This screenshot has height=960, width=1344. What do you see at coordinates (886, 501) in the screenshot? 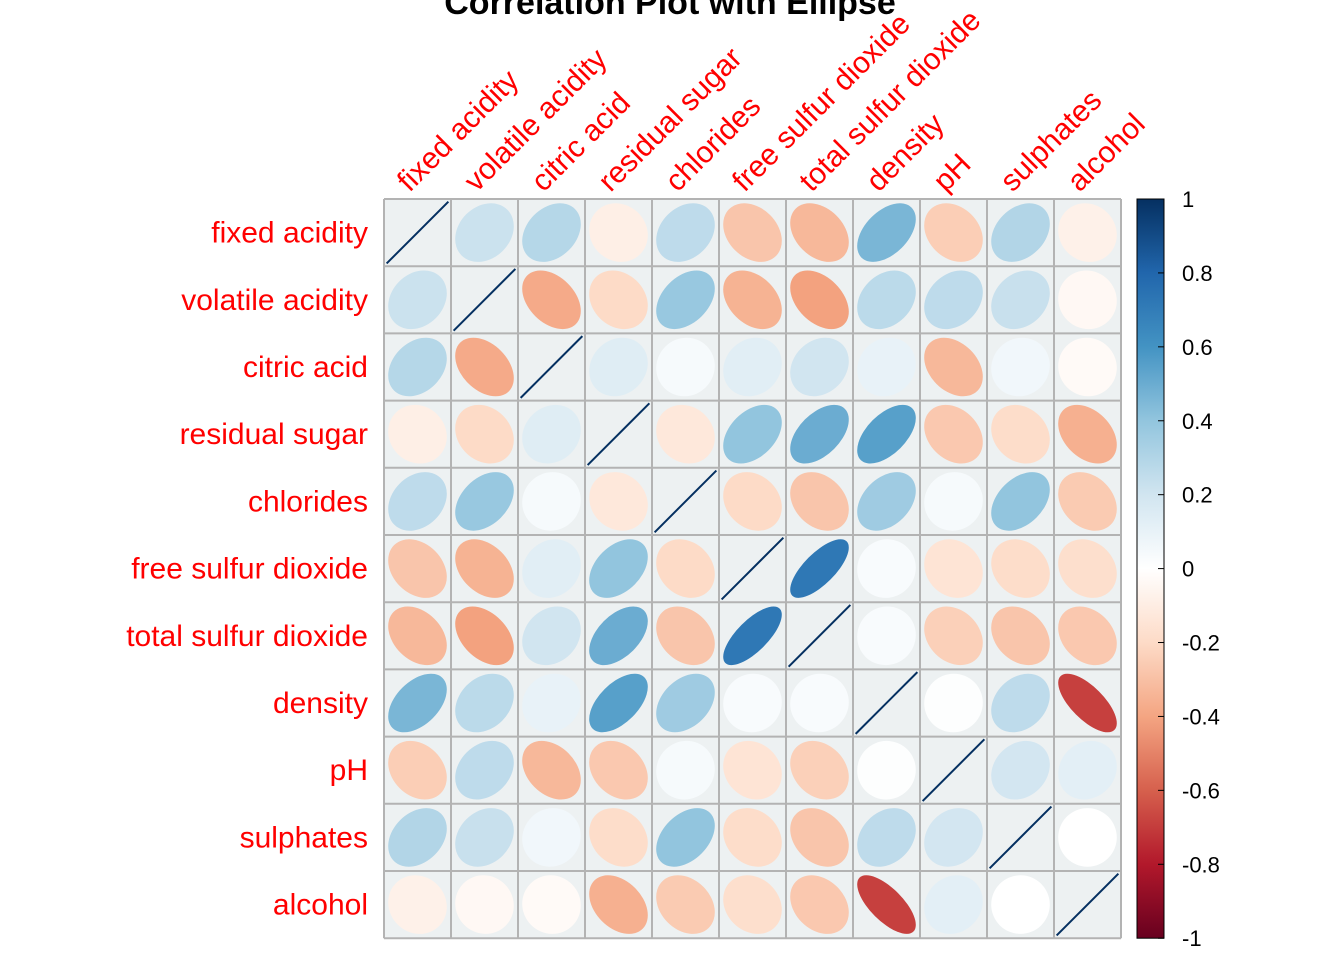
I see `cell-chlorides-x-density` at bounding box center [886, 501].